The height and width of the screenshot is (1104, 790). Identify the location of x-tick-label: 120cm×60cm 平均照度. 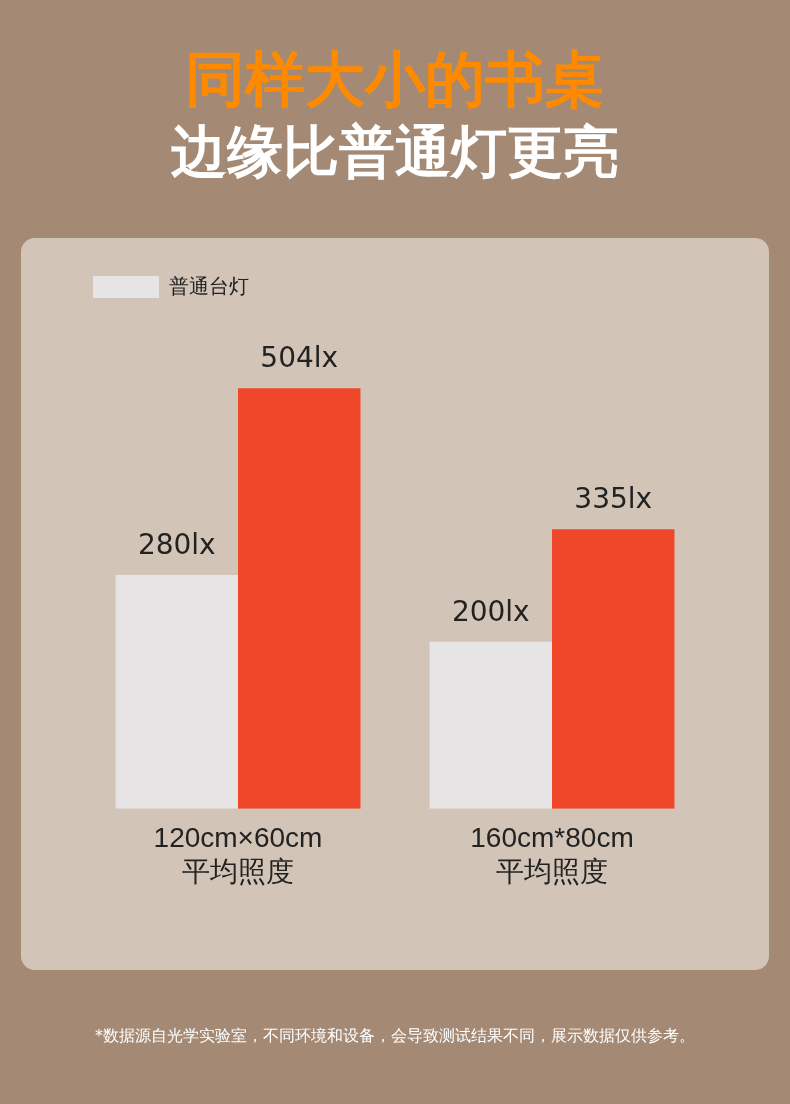
(238, 854).